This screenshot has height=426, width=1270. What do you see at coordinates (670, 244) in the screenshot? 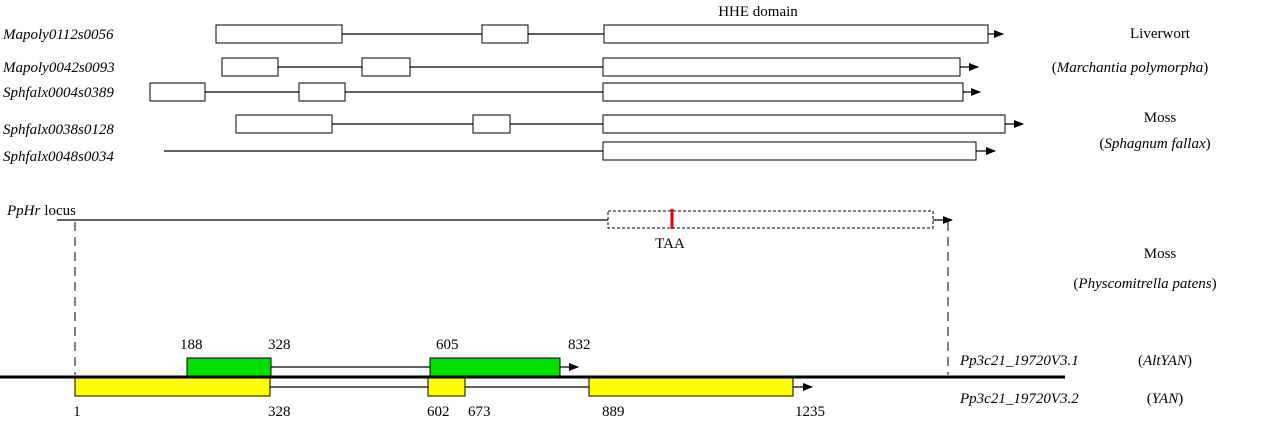
I see `stop-codon: TAA` at bounding box center [670, 244].